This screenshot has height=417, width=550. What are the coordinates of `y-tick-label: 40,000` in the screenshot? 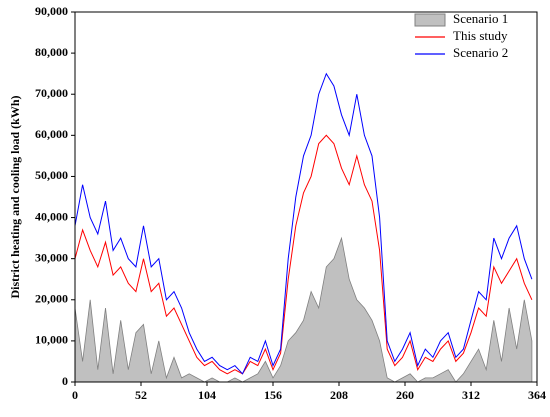 It's located at (51, 216).